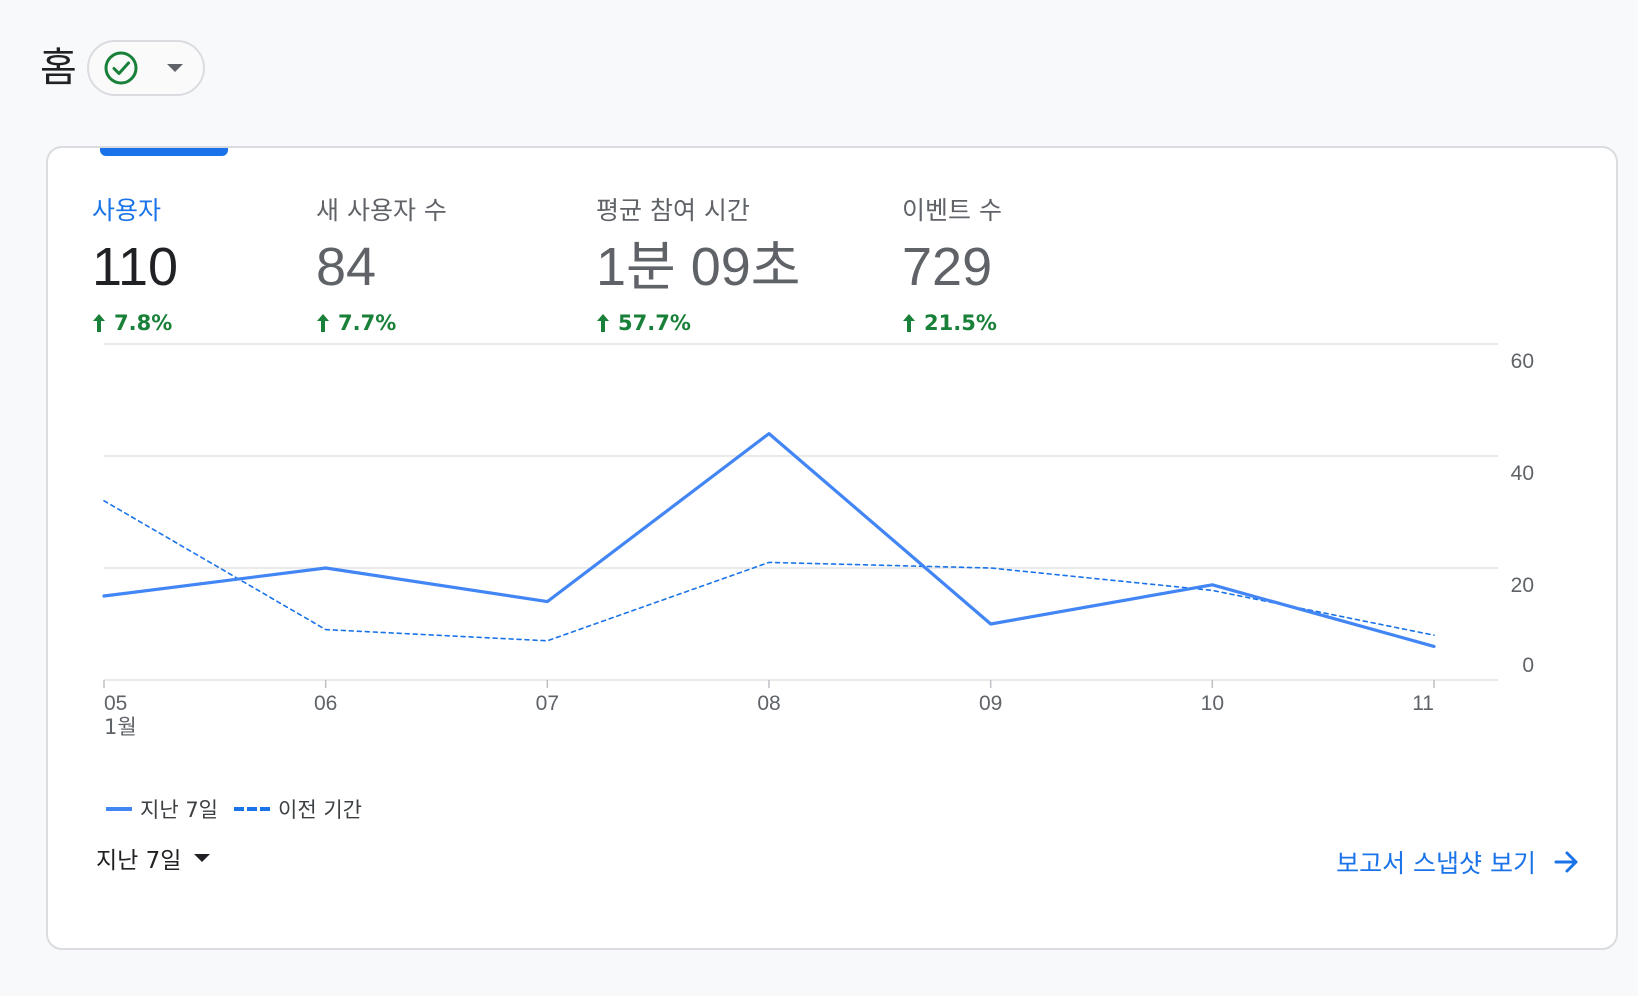  I want to click on metric-value: 729, so click(947, 267).